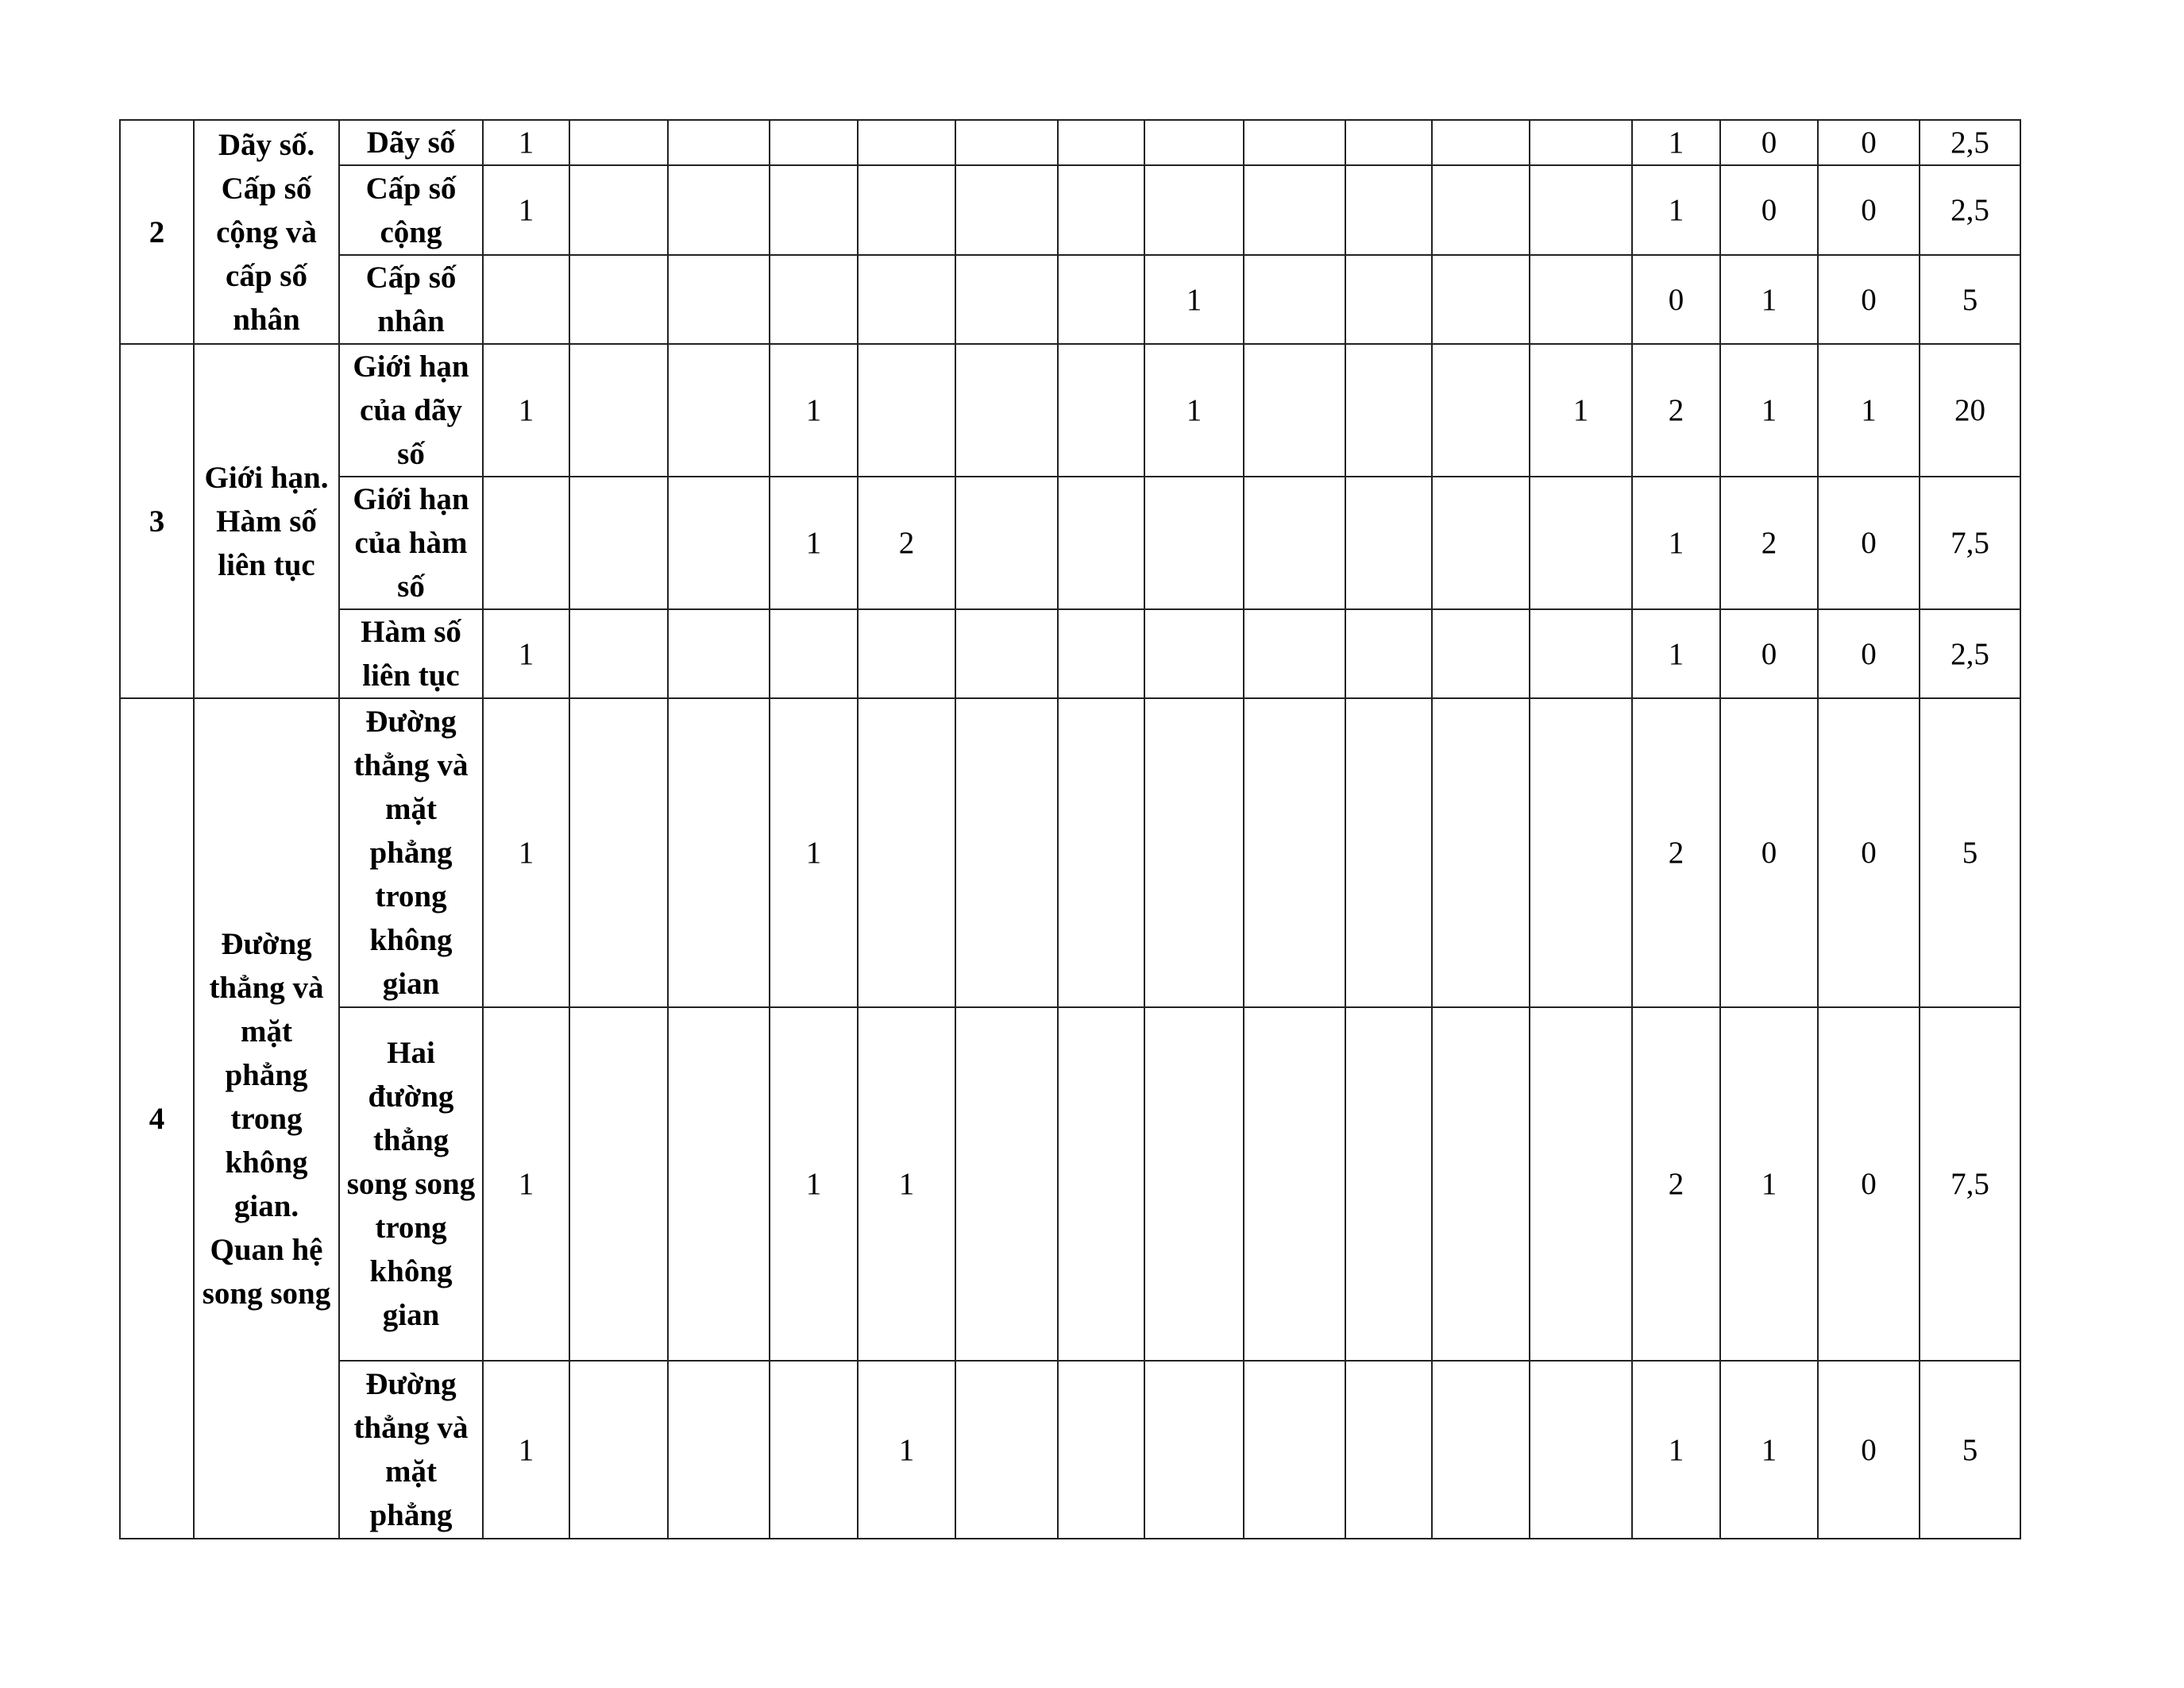 Image resolution: width=2184 pixels, height=1688 pixels. I want to click on chapter-number-cell: 2, so click(157, 232).